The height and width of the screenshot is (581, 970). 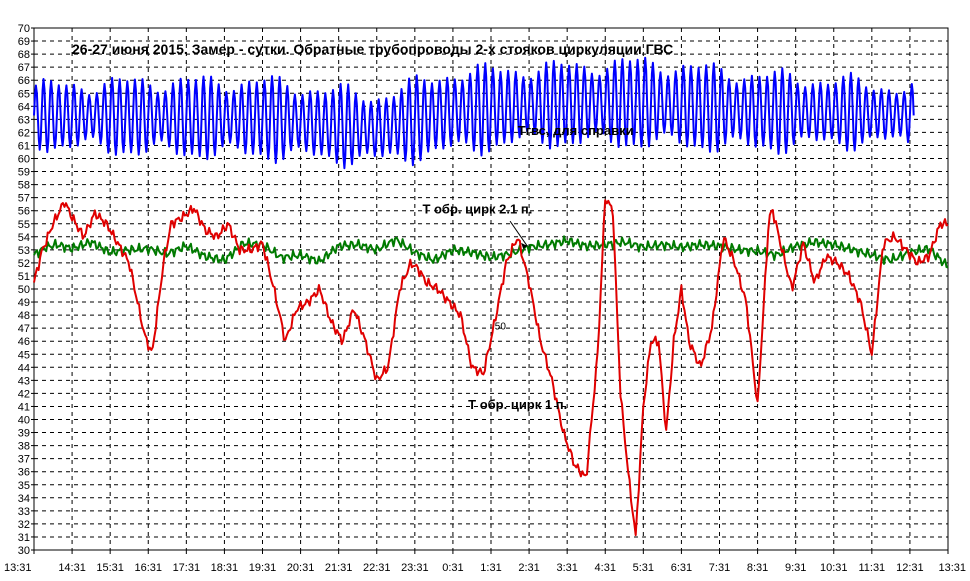 What do you see at coordinates (757, 568) in the screenshot?
I see `x-tick-label: 8:31` at bounding box center [757, 568].